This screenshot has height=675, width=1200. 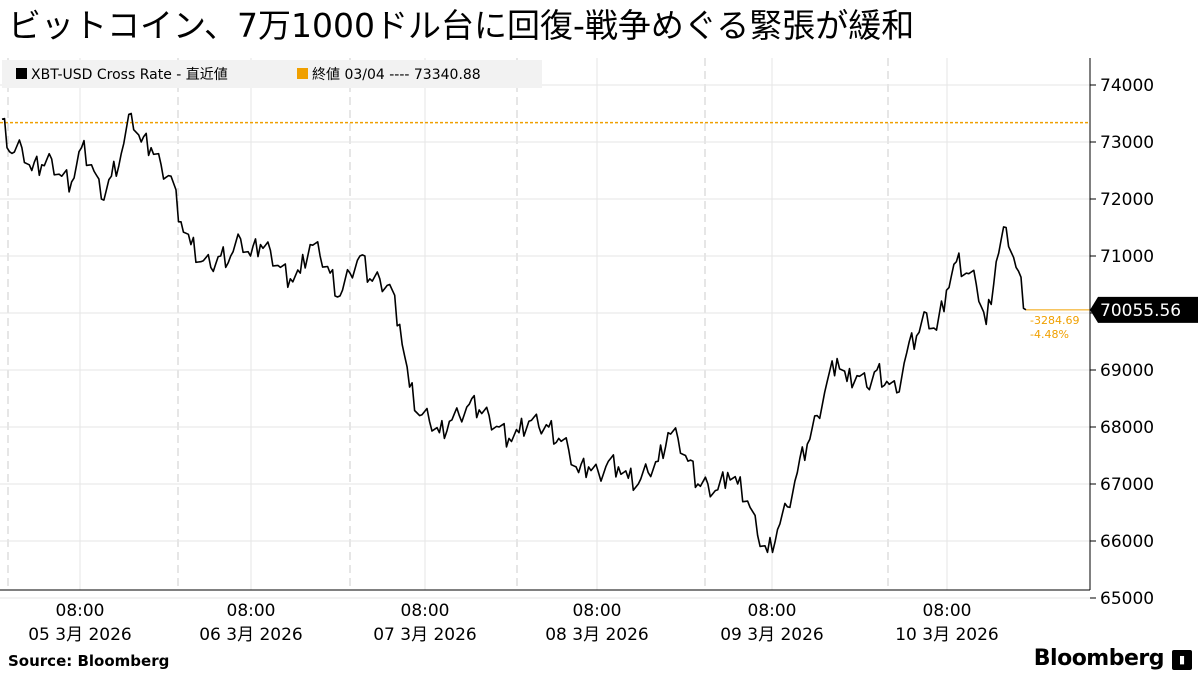 I want to click on legend-box, so click(x=272, y=74).